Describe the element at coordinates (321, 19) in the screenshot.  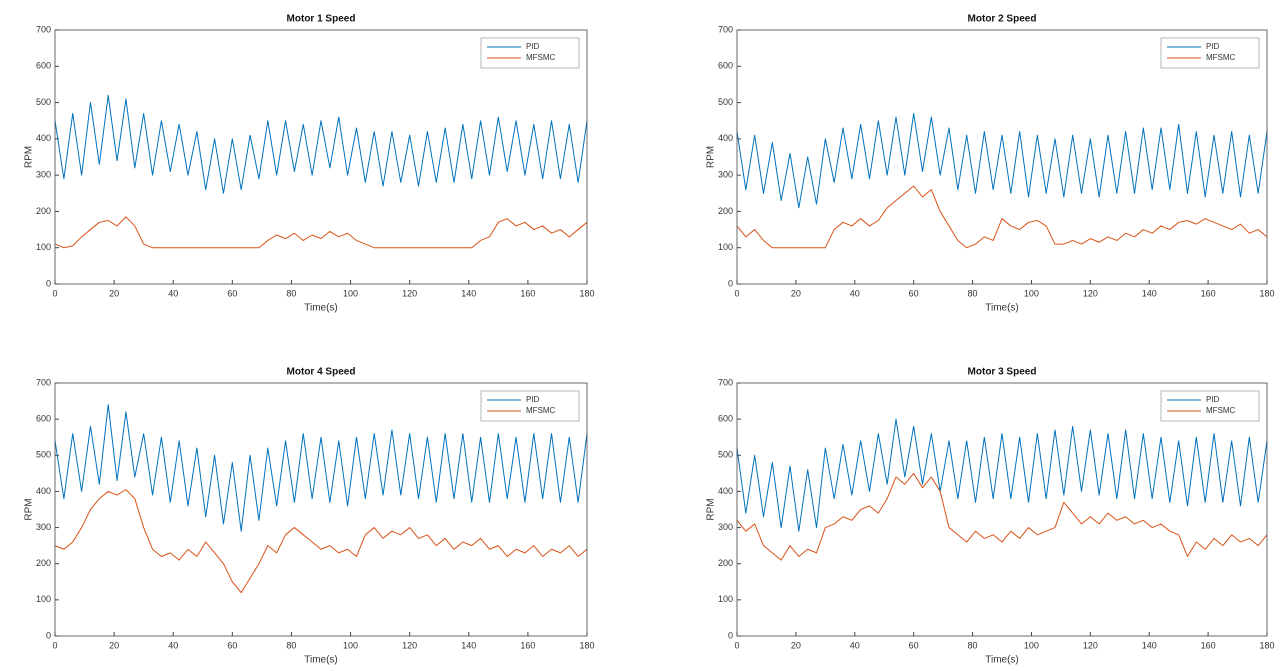
I see `chart-title: Motor 1 Speed` at that location.